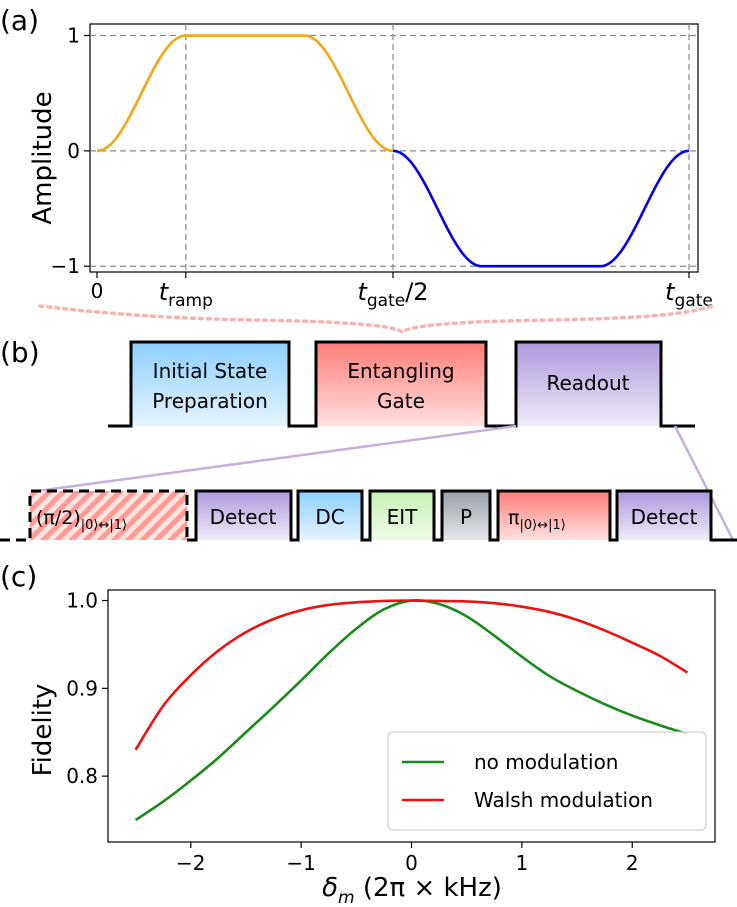 This screenshot has height=907, width=737. What do you see at coordinates (82, 688) in the screenshot?
I see `fidelity-y-tick-label: 0.9` at bounding box center [82, 688].